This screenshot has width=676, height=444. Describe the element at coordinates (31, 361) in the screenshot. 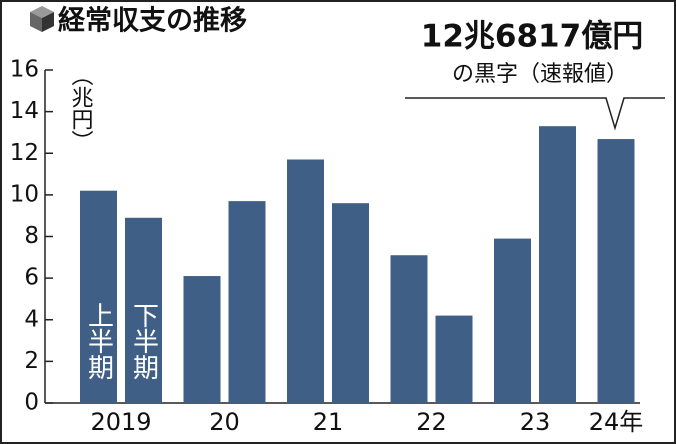

I see `y-tick-label: 2` at that location.